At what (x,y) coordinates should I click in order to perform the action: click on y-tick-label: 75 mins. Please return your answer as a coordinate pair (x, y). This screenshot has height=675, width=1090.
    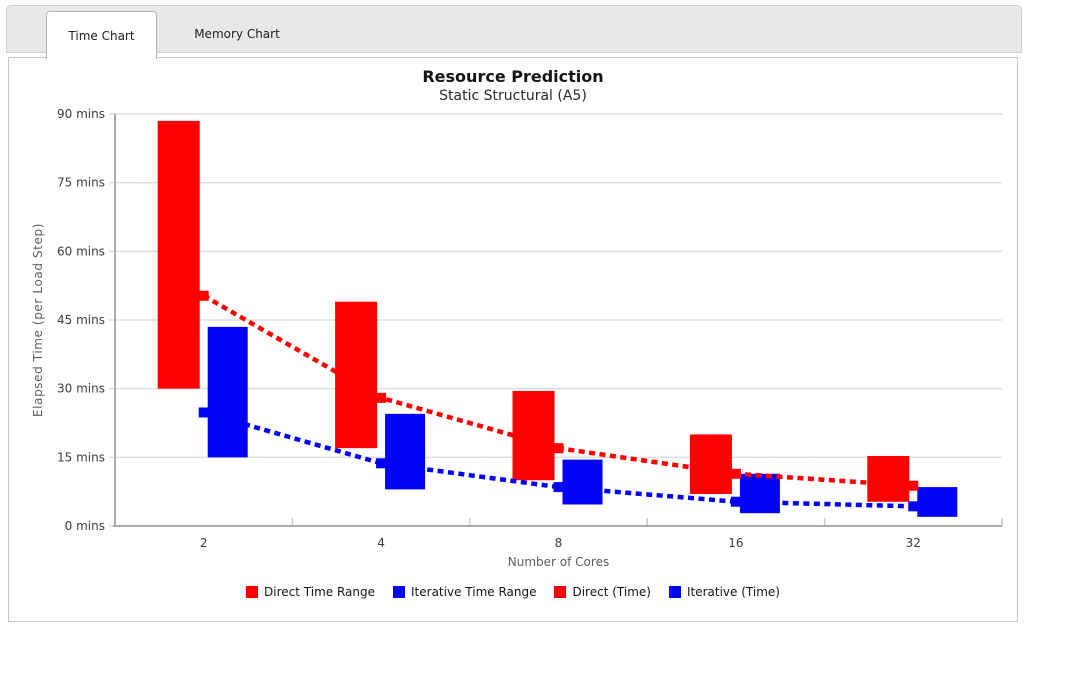
    Looking at the image, I should click on (81, 183).